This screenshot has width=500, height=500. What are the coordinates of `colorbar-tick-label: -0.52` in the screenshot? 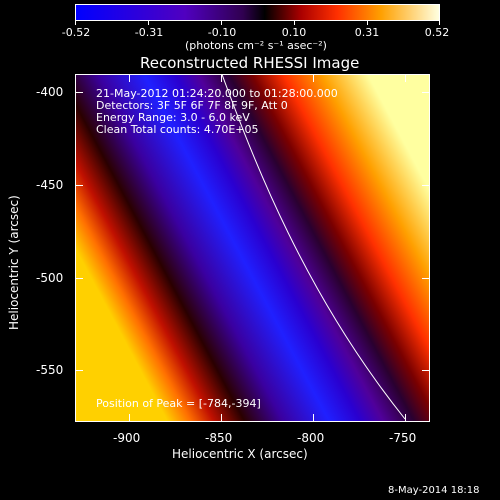 It's located at (76, 32).